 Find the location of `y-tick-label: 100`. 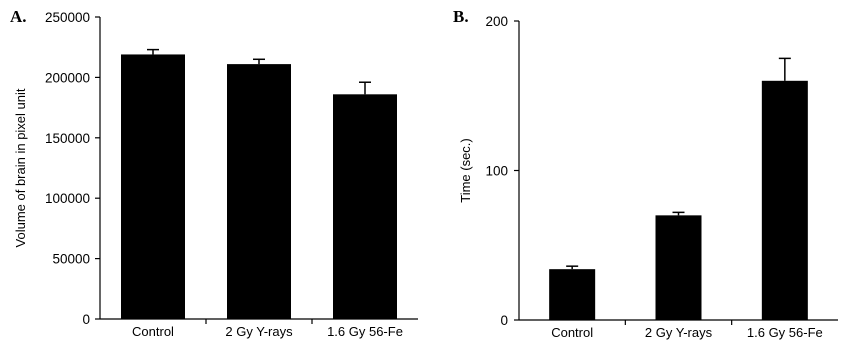

y-tick-label: 100 is located at coordinates (496, 171).